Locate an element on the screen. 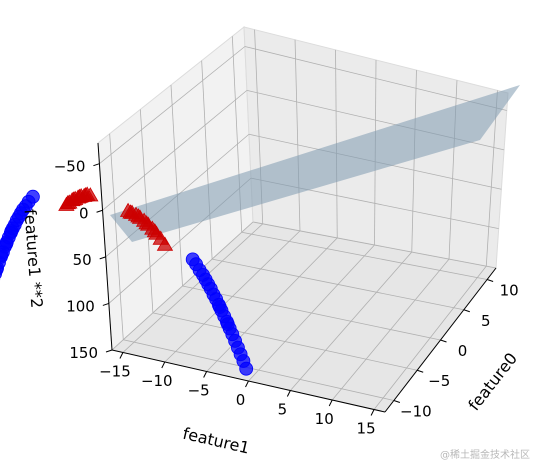 This screenshot has width=535, height=465. x-tick-label: −5 is located at coordinates (439, 381).